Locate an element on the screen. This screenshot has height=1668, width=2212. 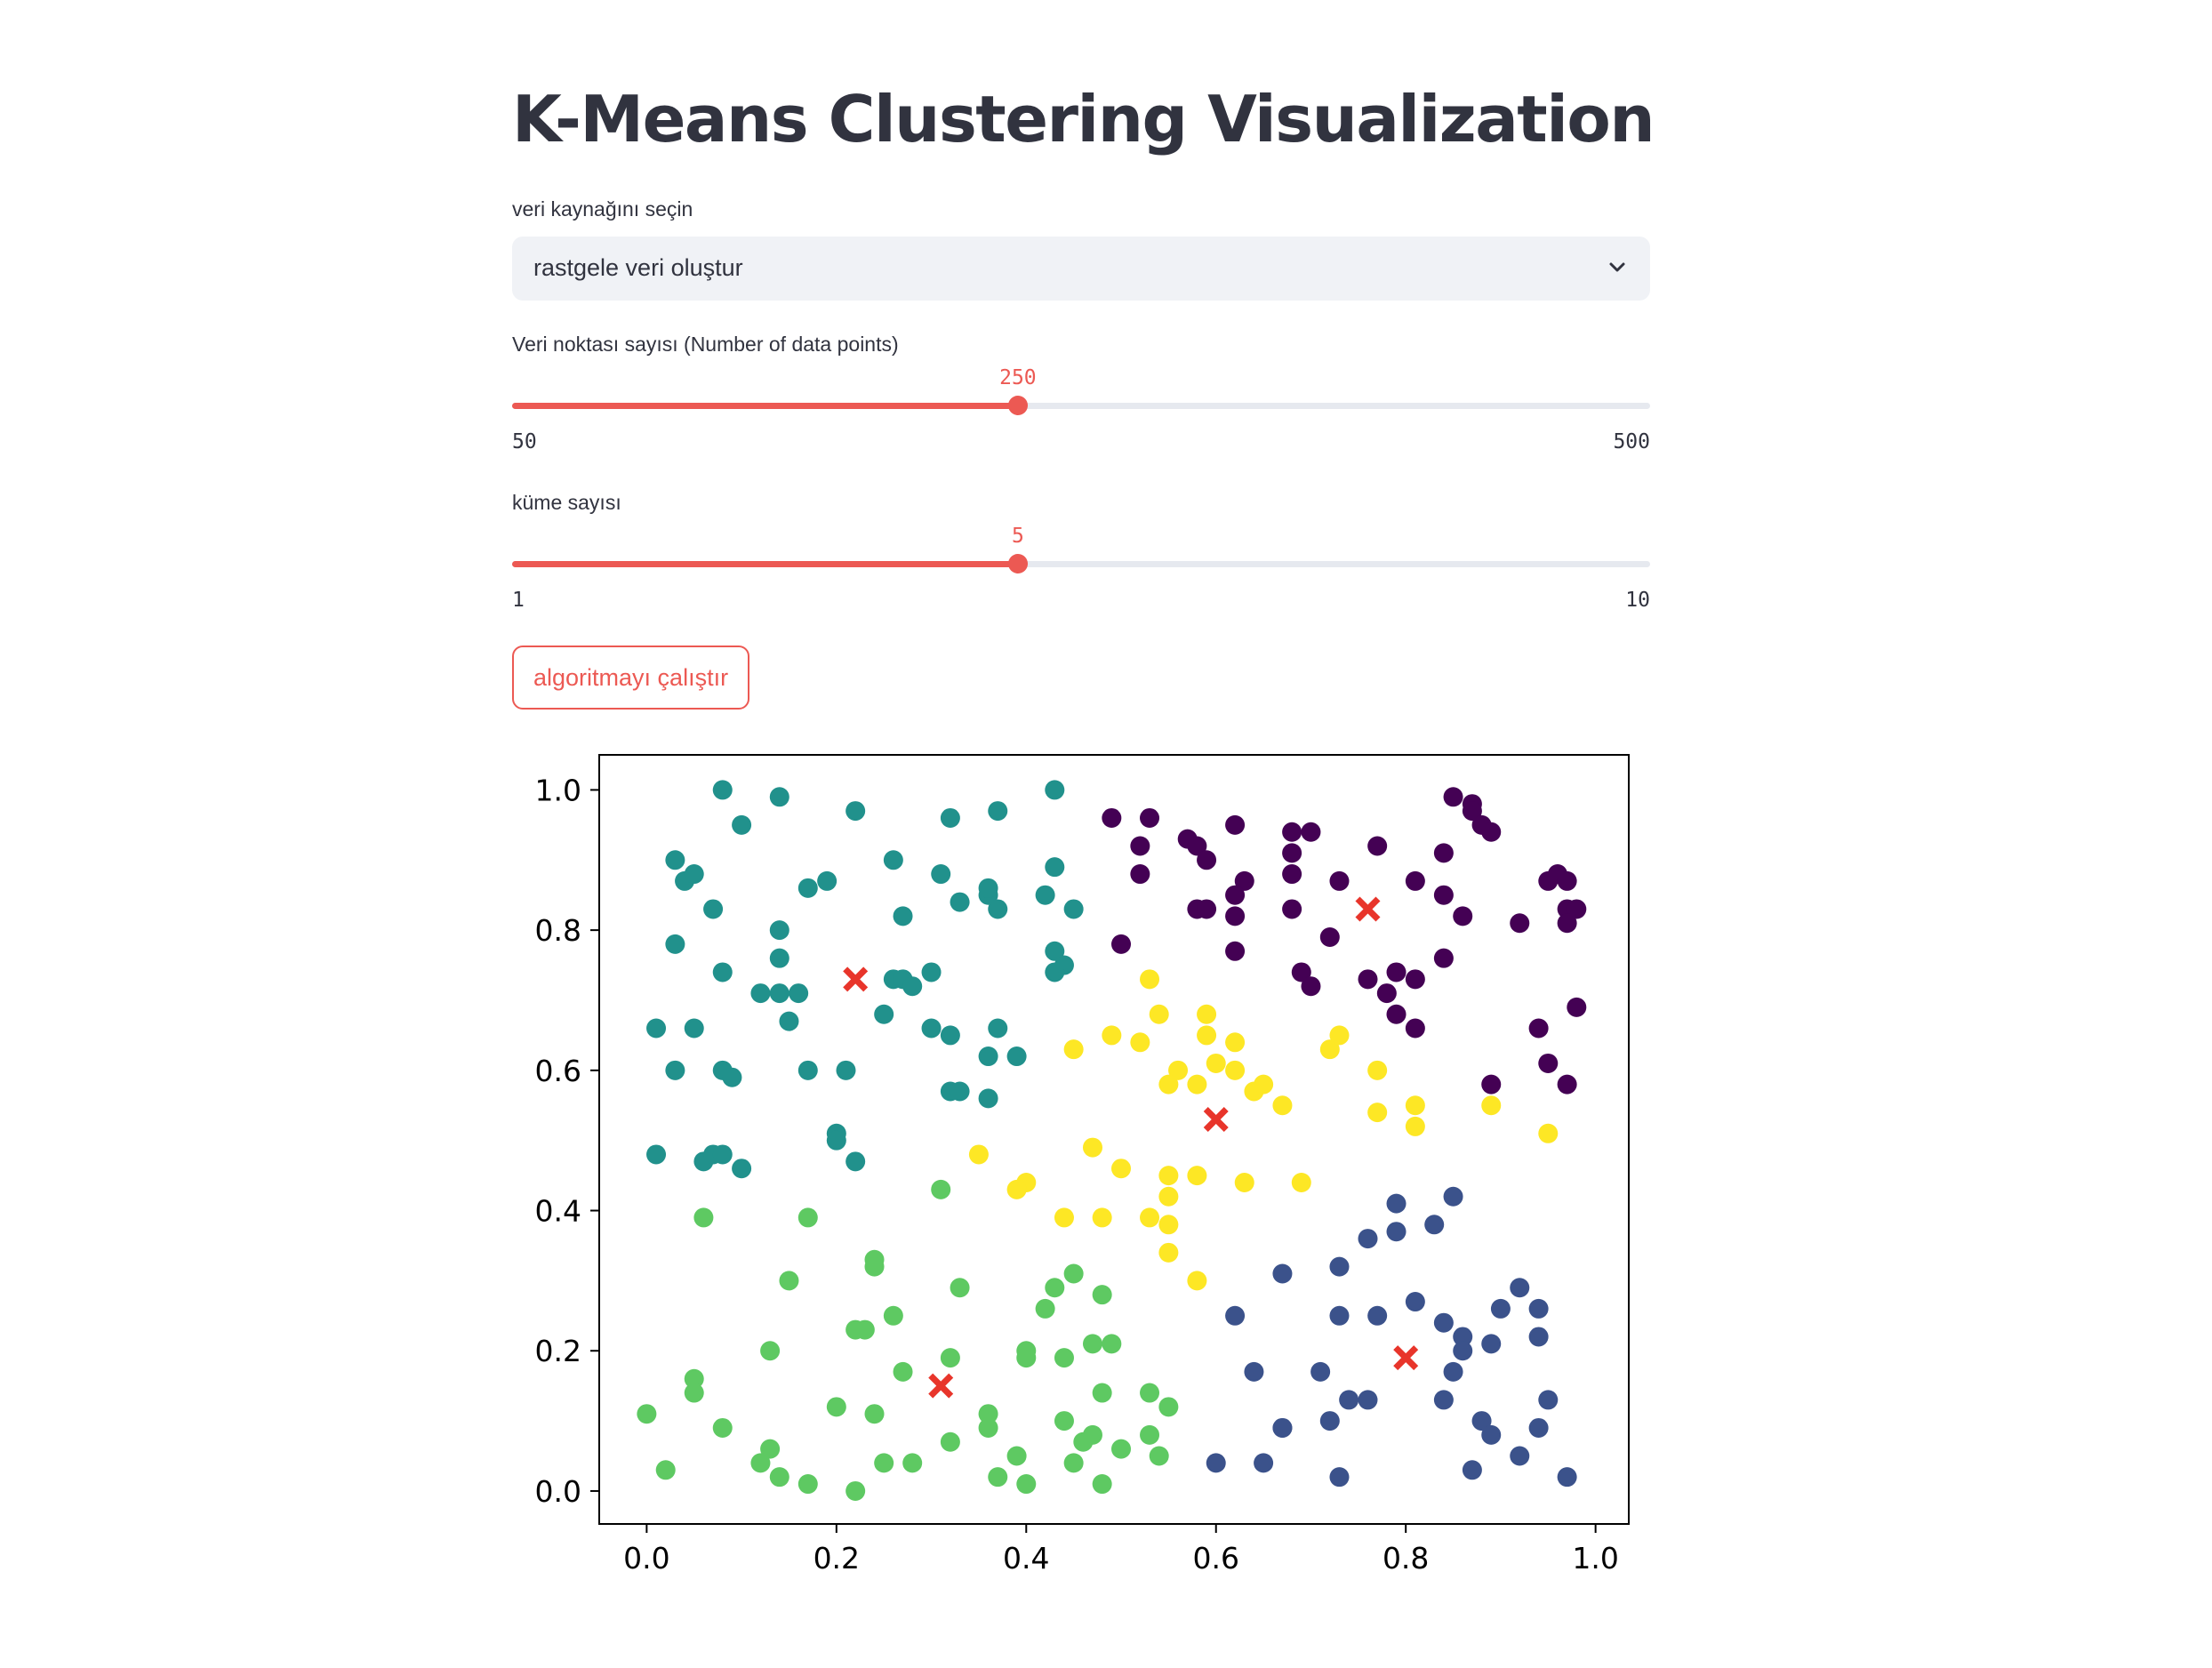
data-source-label: veri kaynağını seçin is located at coordinates (602, 209).